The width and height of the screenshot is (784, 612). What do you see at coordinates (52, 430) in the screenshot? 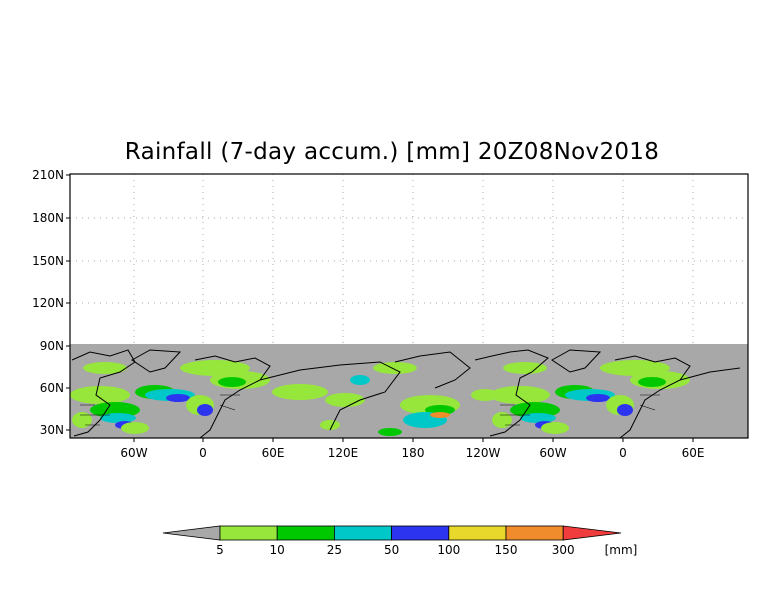
I see `y-tick-label: 30N` at bounding box center [52, 430].